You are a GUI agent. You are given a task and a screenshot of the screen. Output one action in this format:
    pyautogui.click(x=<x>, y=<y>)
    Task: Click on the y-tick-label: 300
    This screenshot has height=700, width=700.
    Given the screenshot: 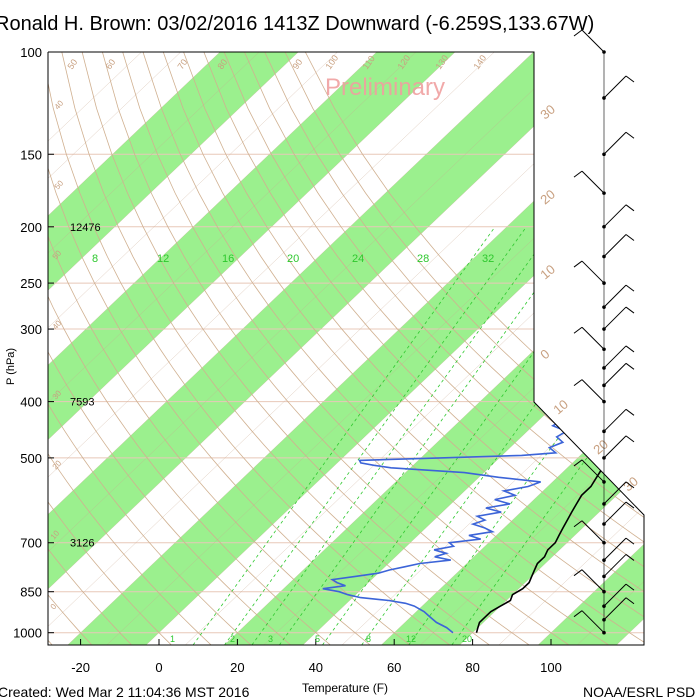 What is the action you would take?
    pyautogui.click(x=31, y=329)
    